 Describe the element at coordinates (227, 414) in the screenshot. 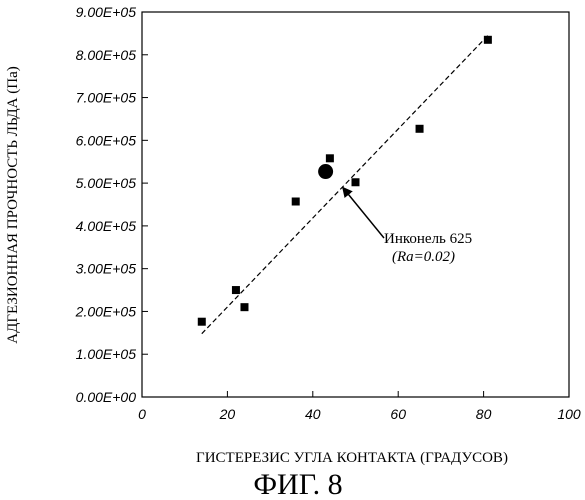

I see `x-tick-label: 20` at that location.